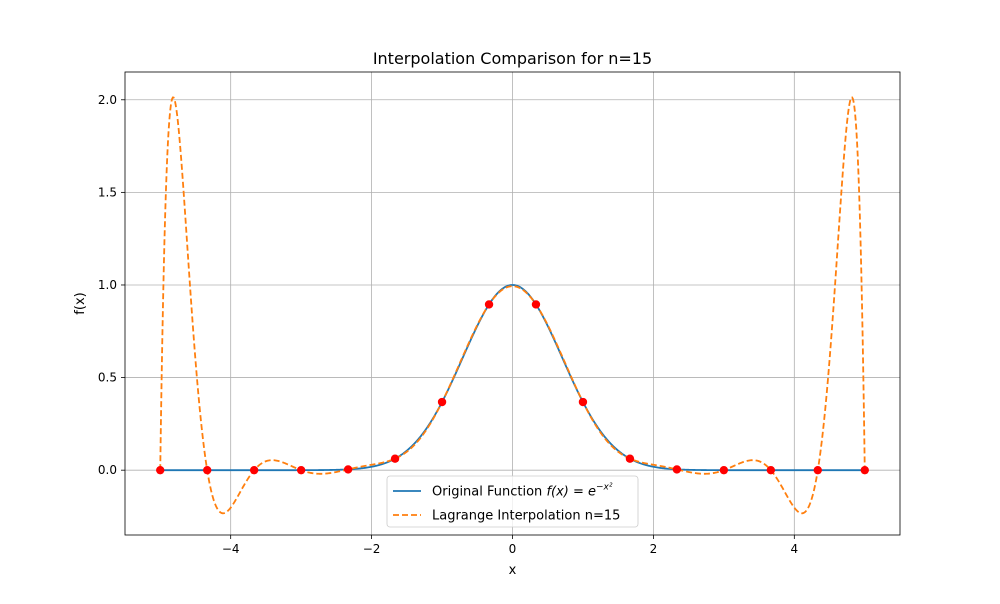  I want to click on legend-label-original-prefix: Original Function, so click(489, 492).